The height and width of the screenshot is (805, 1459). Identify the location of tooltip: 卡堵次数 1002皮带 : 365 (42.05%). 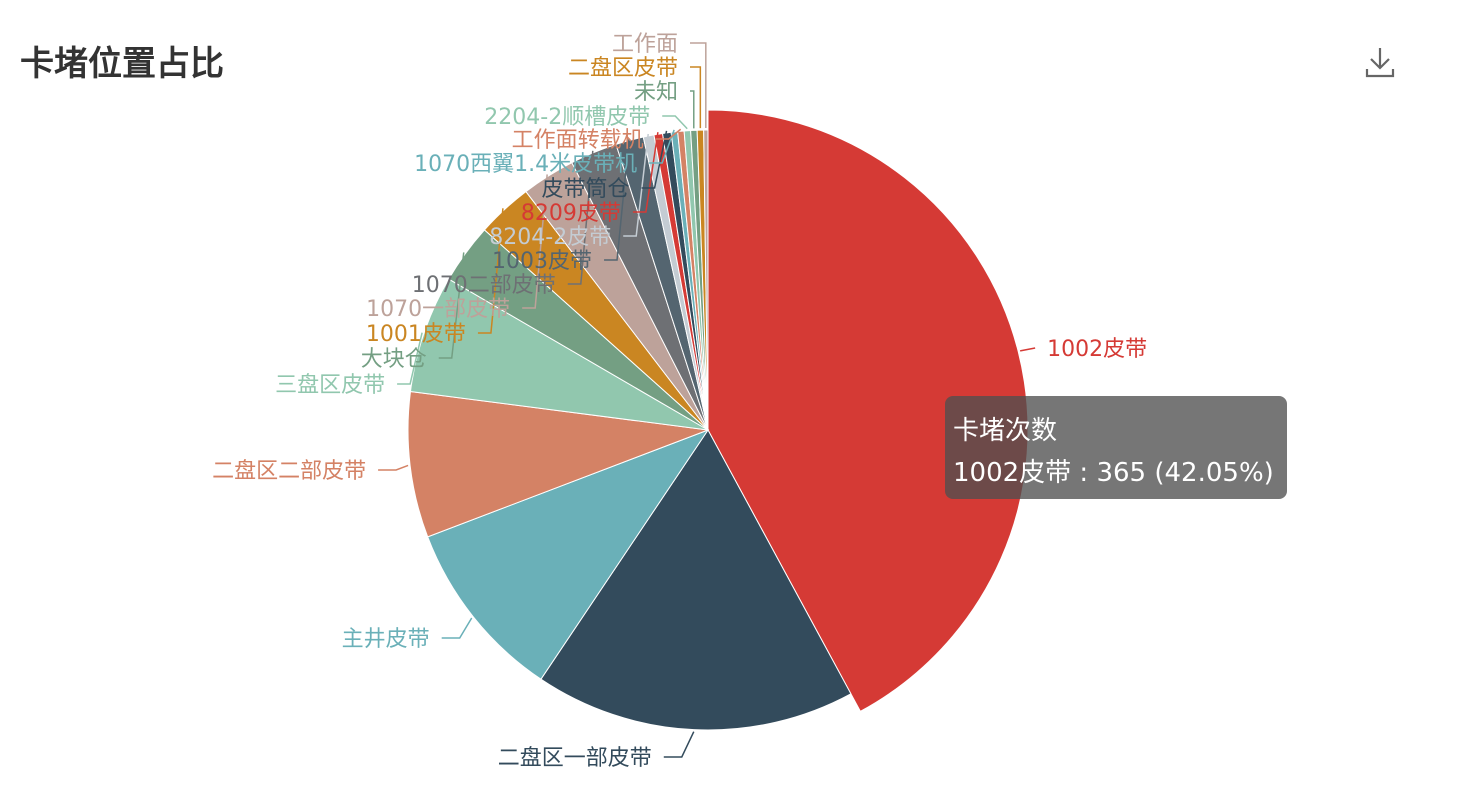
(1116, 447).